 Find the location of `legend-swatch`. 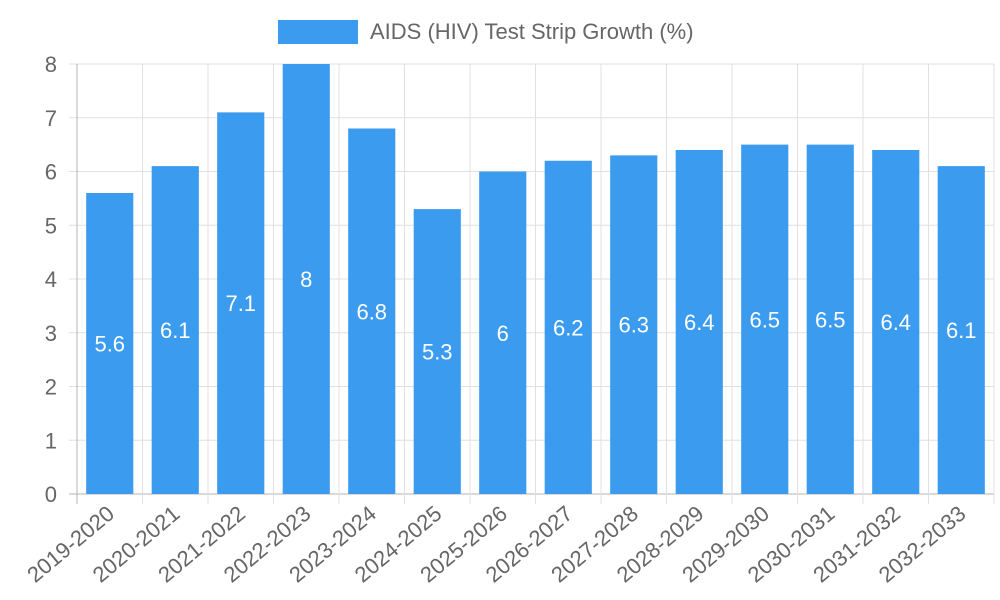

legend-swatch is located at coordinates (318, 32).